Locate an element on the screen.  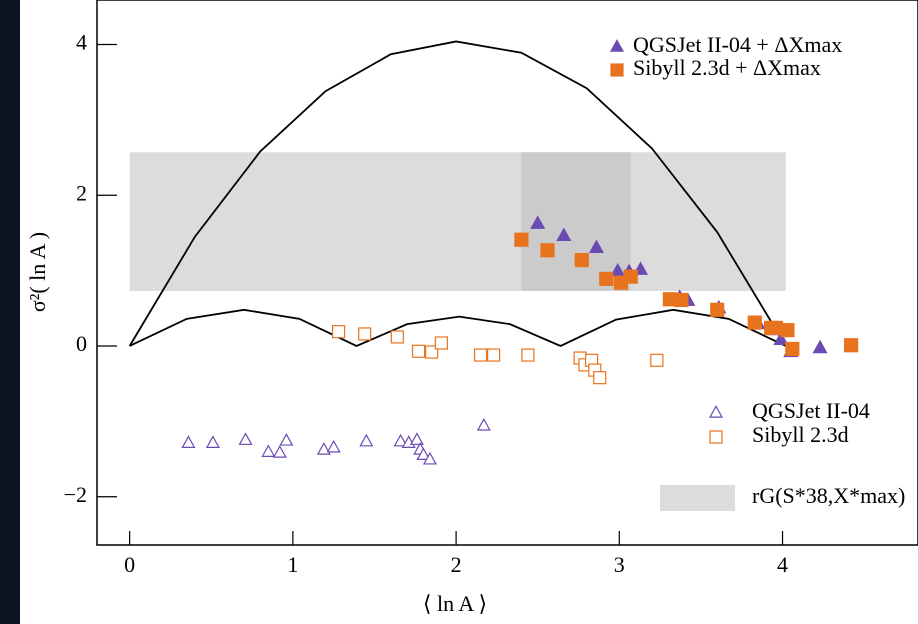
legend-label: rG(S*38,X*max) is located at coordinates (828, 495).